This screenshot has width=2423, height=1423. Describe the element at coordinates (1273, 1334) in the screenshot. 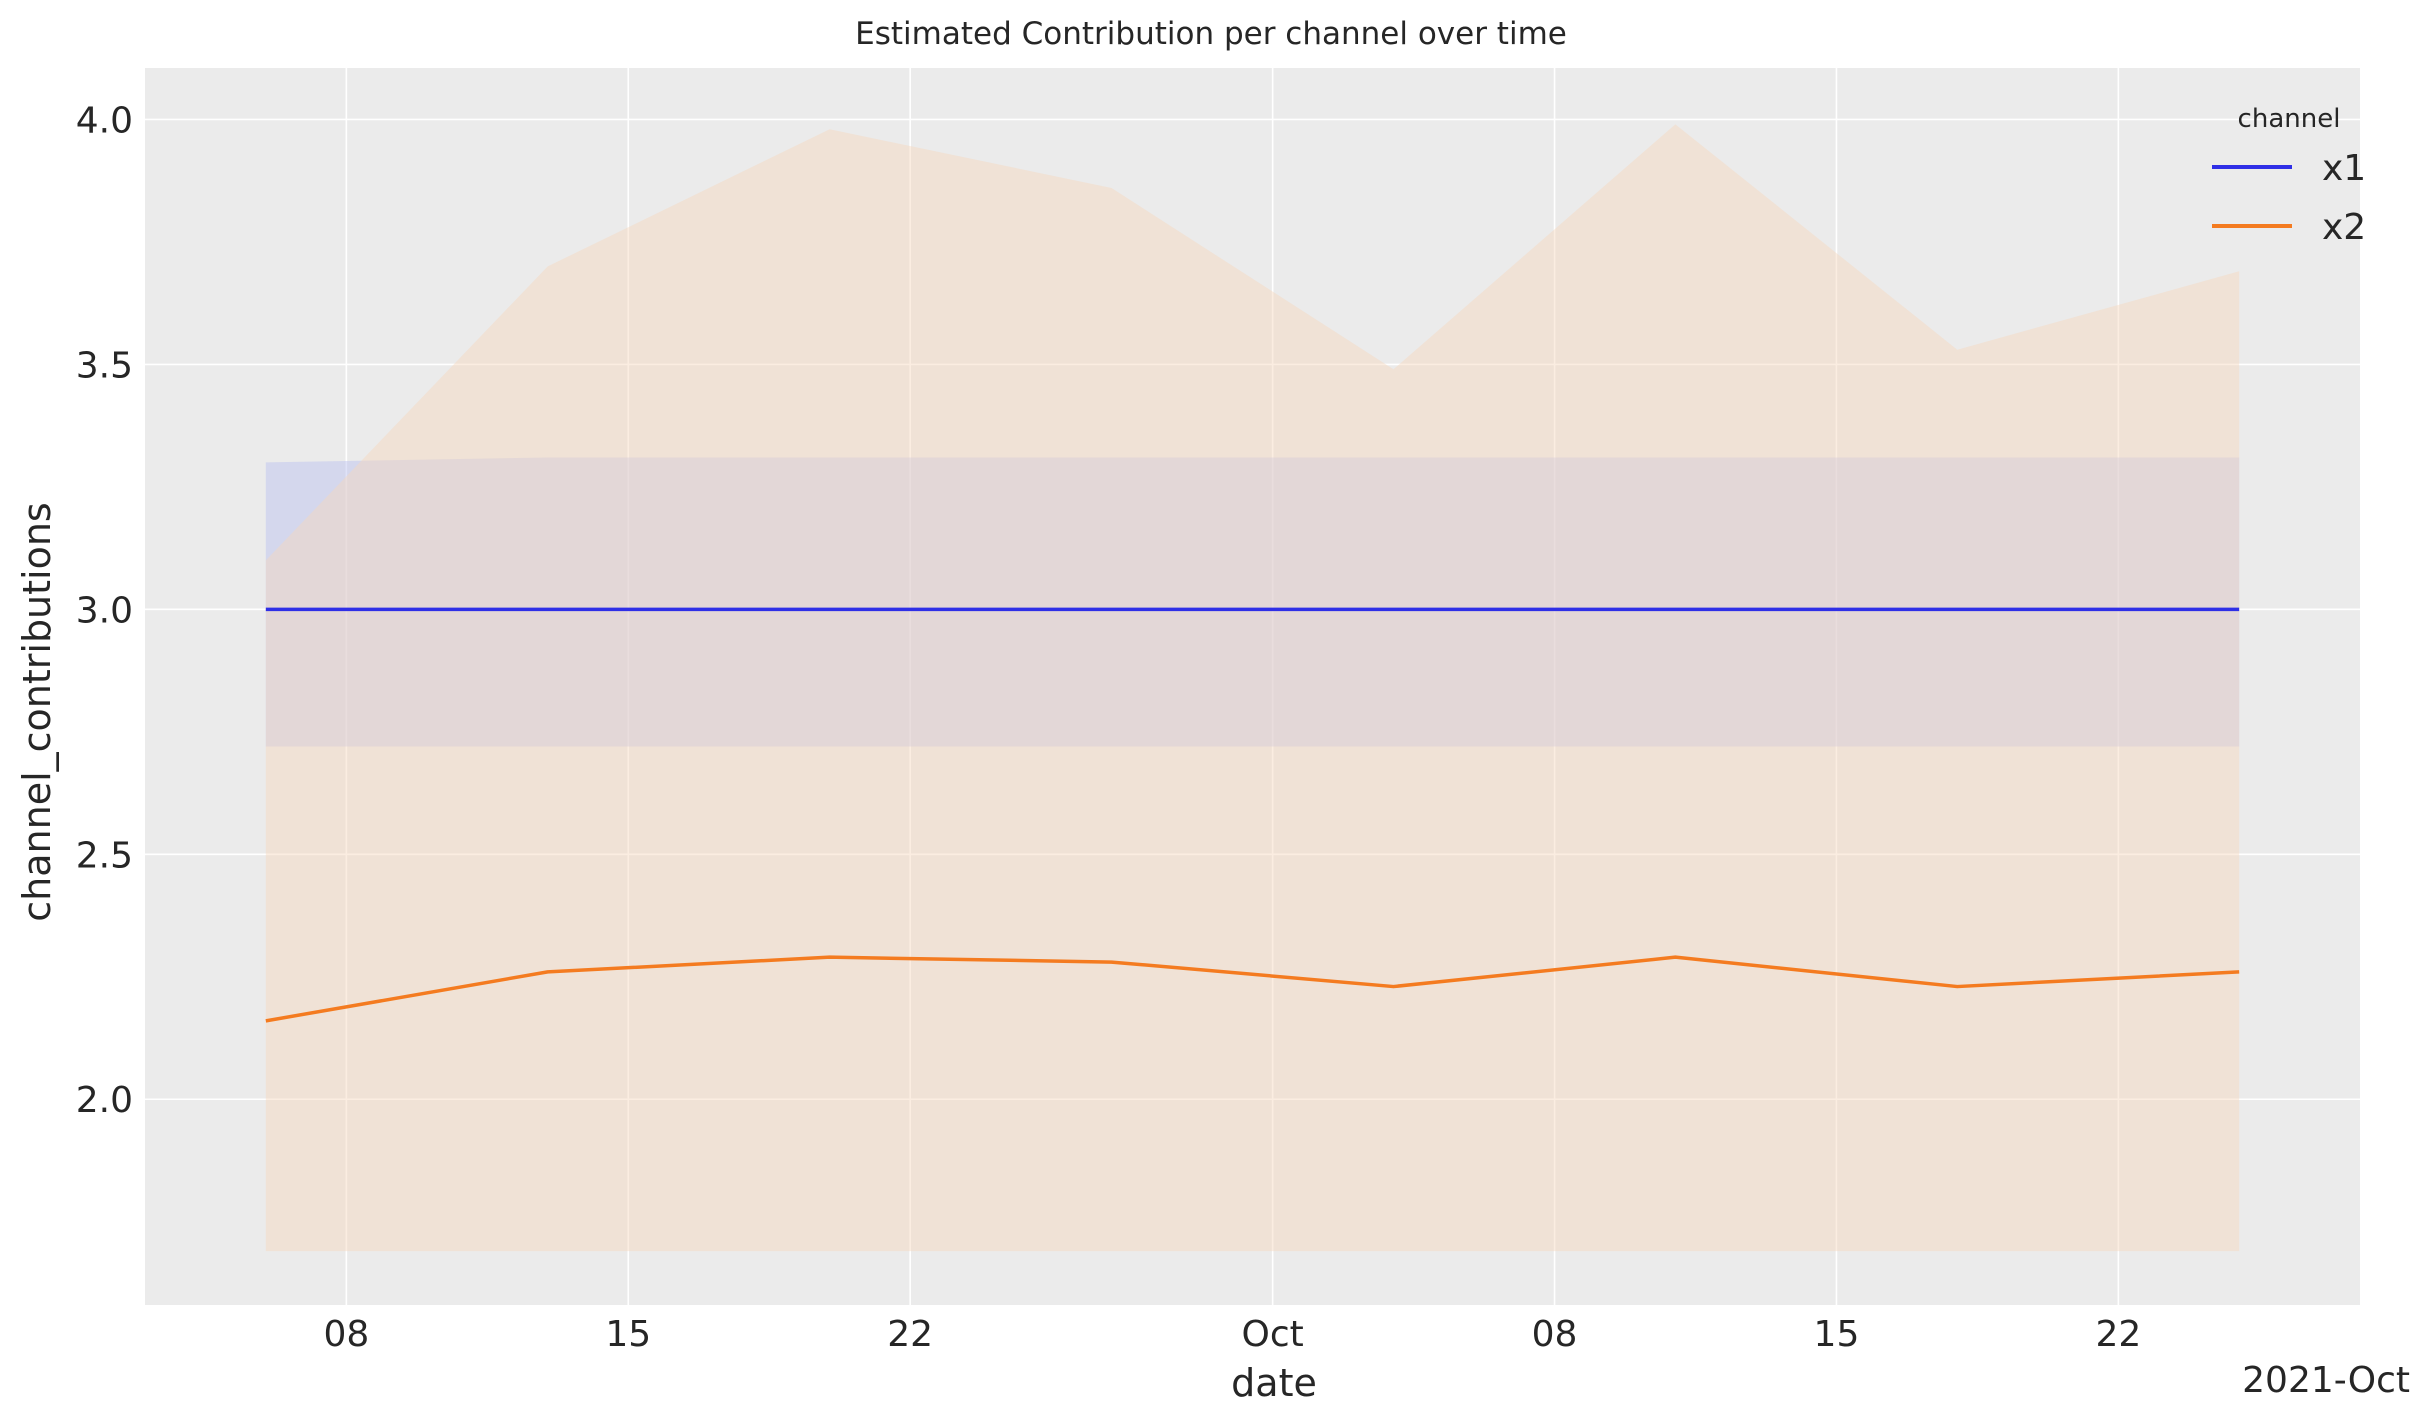

I see `x-tick-label: Oct` at that location.